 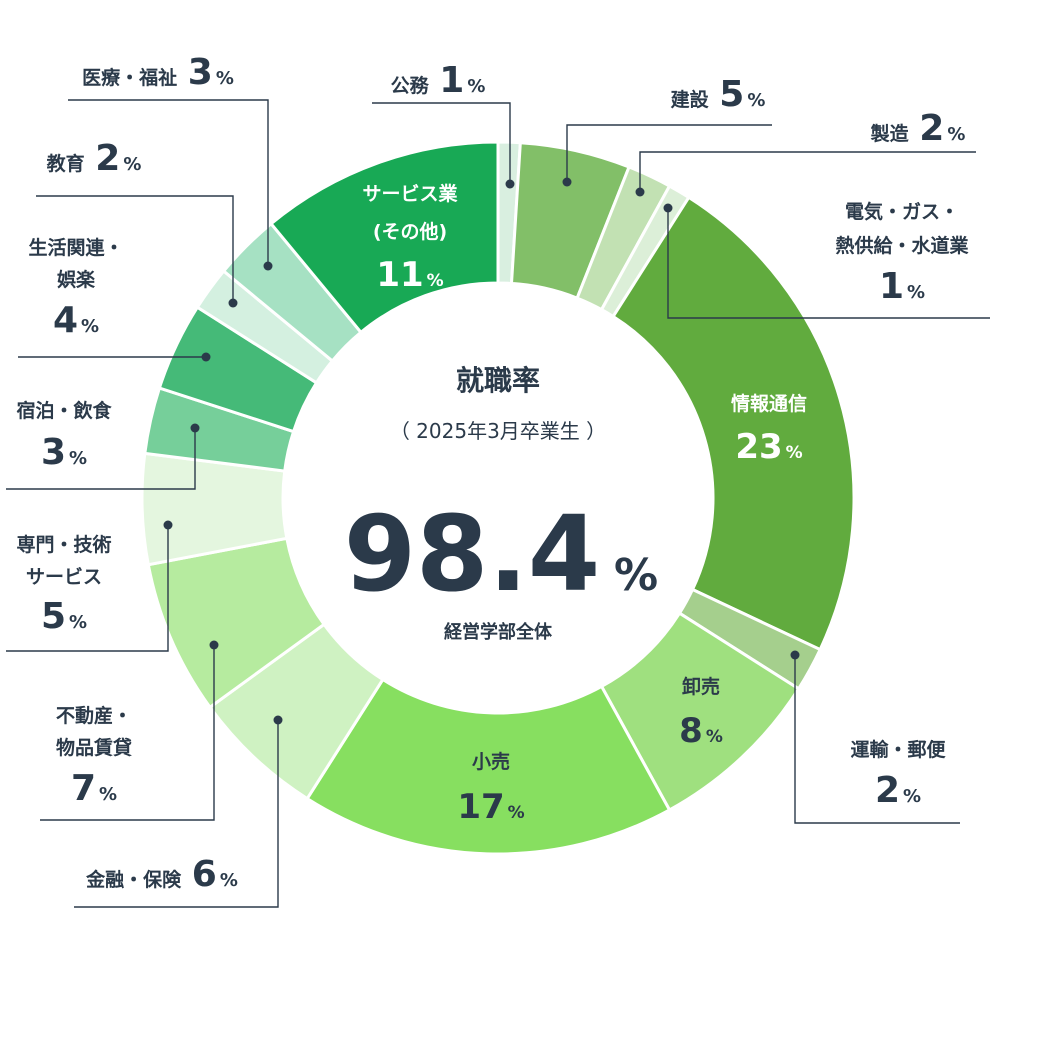 What do you see at coordinates (75, 247) in the screenshot?
I see `slice-13-label-line-1: 生活関連・` at bounding box center [75, 247].